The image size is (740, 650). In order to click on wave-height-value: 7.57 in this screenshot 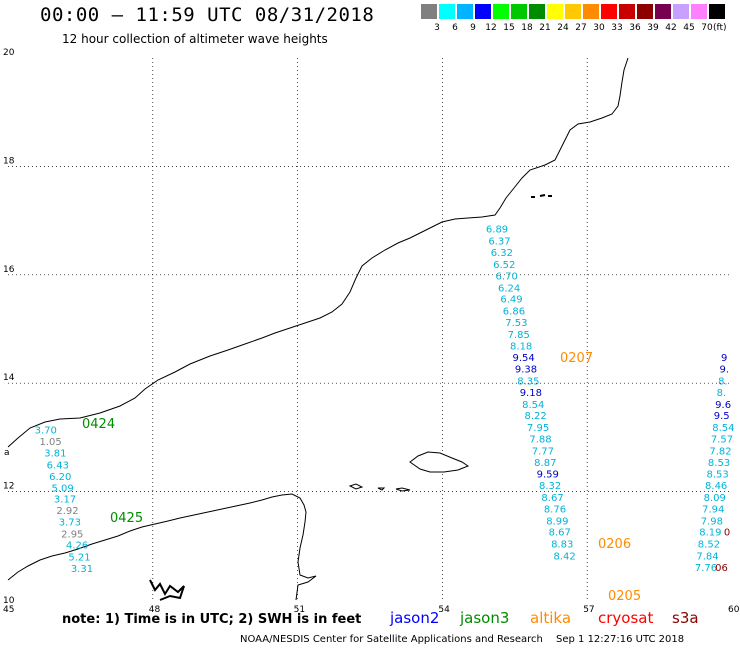, I will do `click(722, 439)`.